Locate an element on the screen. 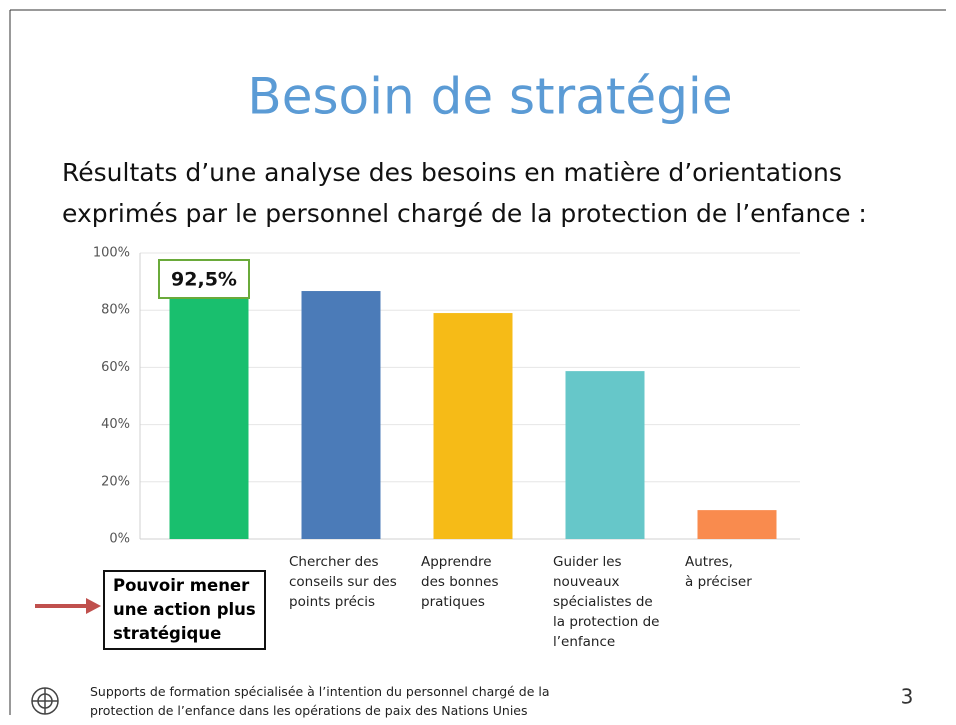 This screenshot has height=725, width=956. y-tick-label: 0% is located at coordinates (119, 539).